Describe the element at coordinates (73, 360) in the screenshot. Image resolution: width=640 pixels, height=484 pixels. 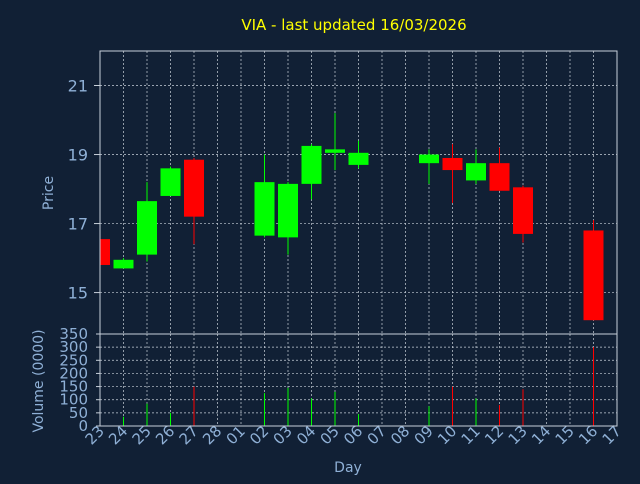
I see `volume-tick-label: 250` at that location.